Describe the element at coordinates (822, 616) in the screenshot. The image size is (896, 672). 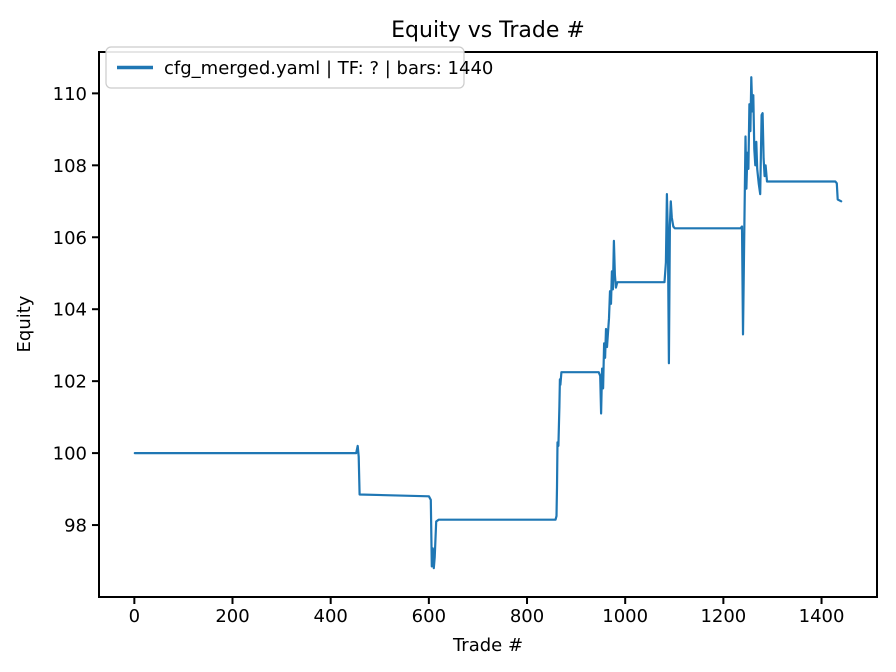
I see `x-tick-label: 1400` at that location.